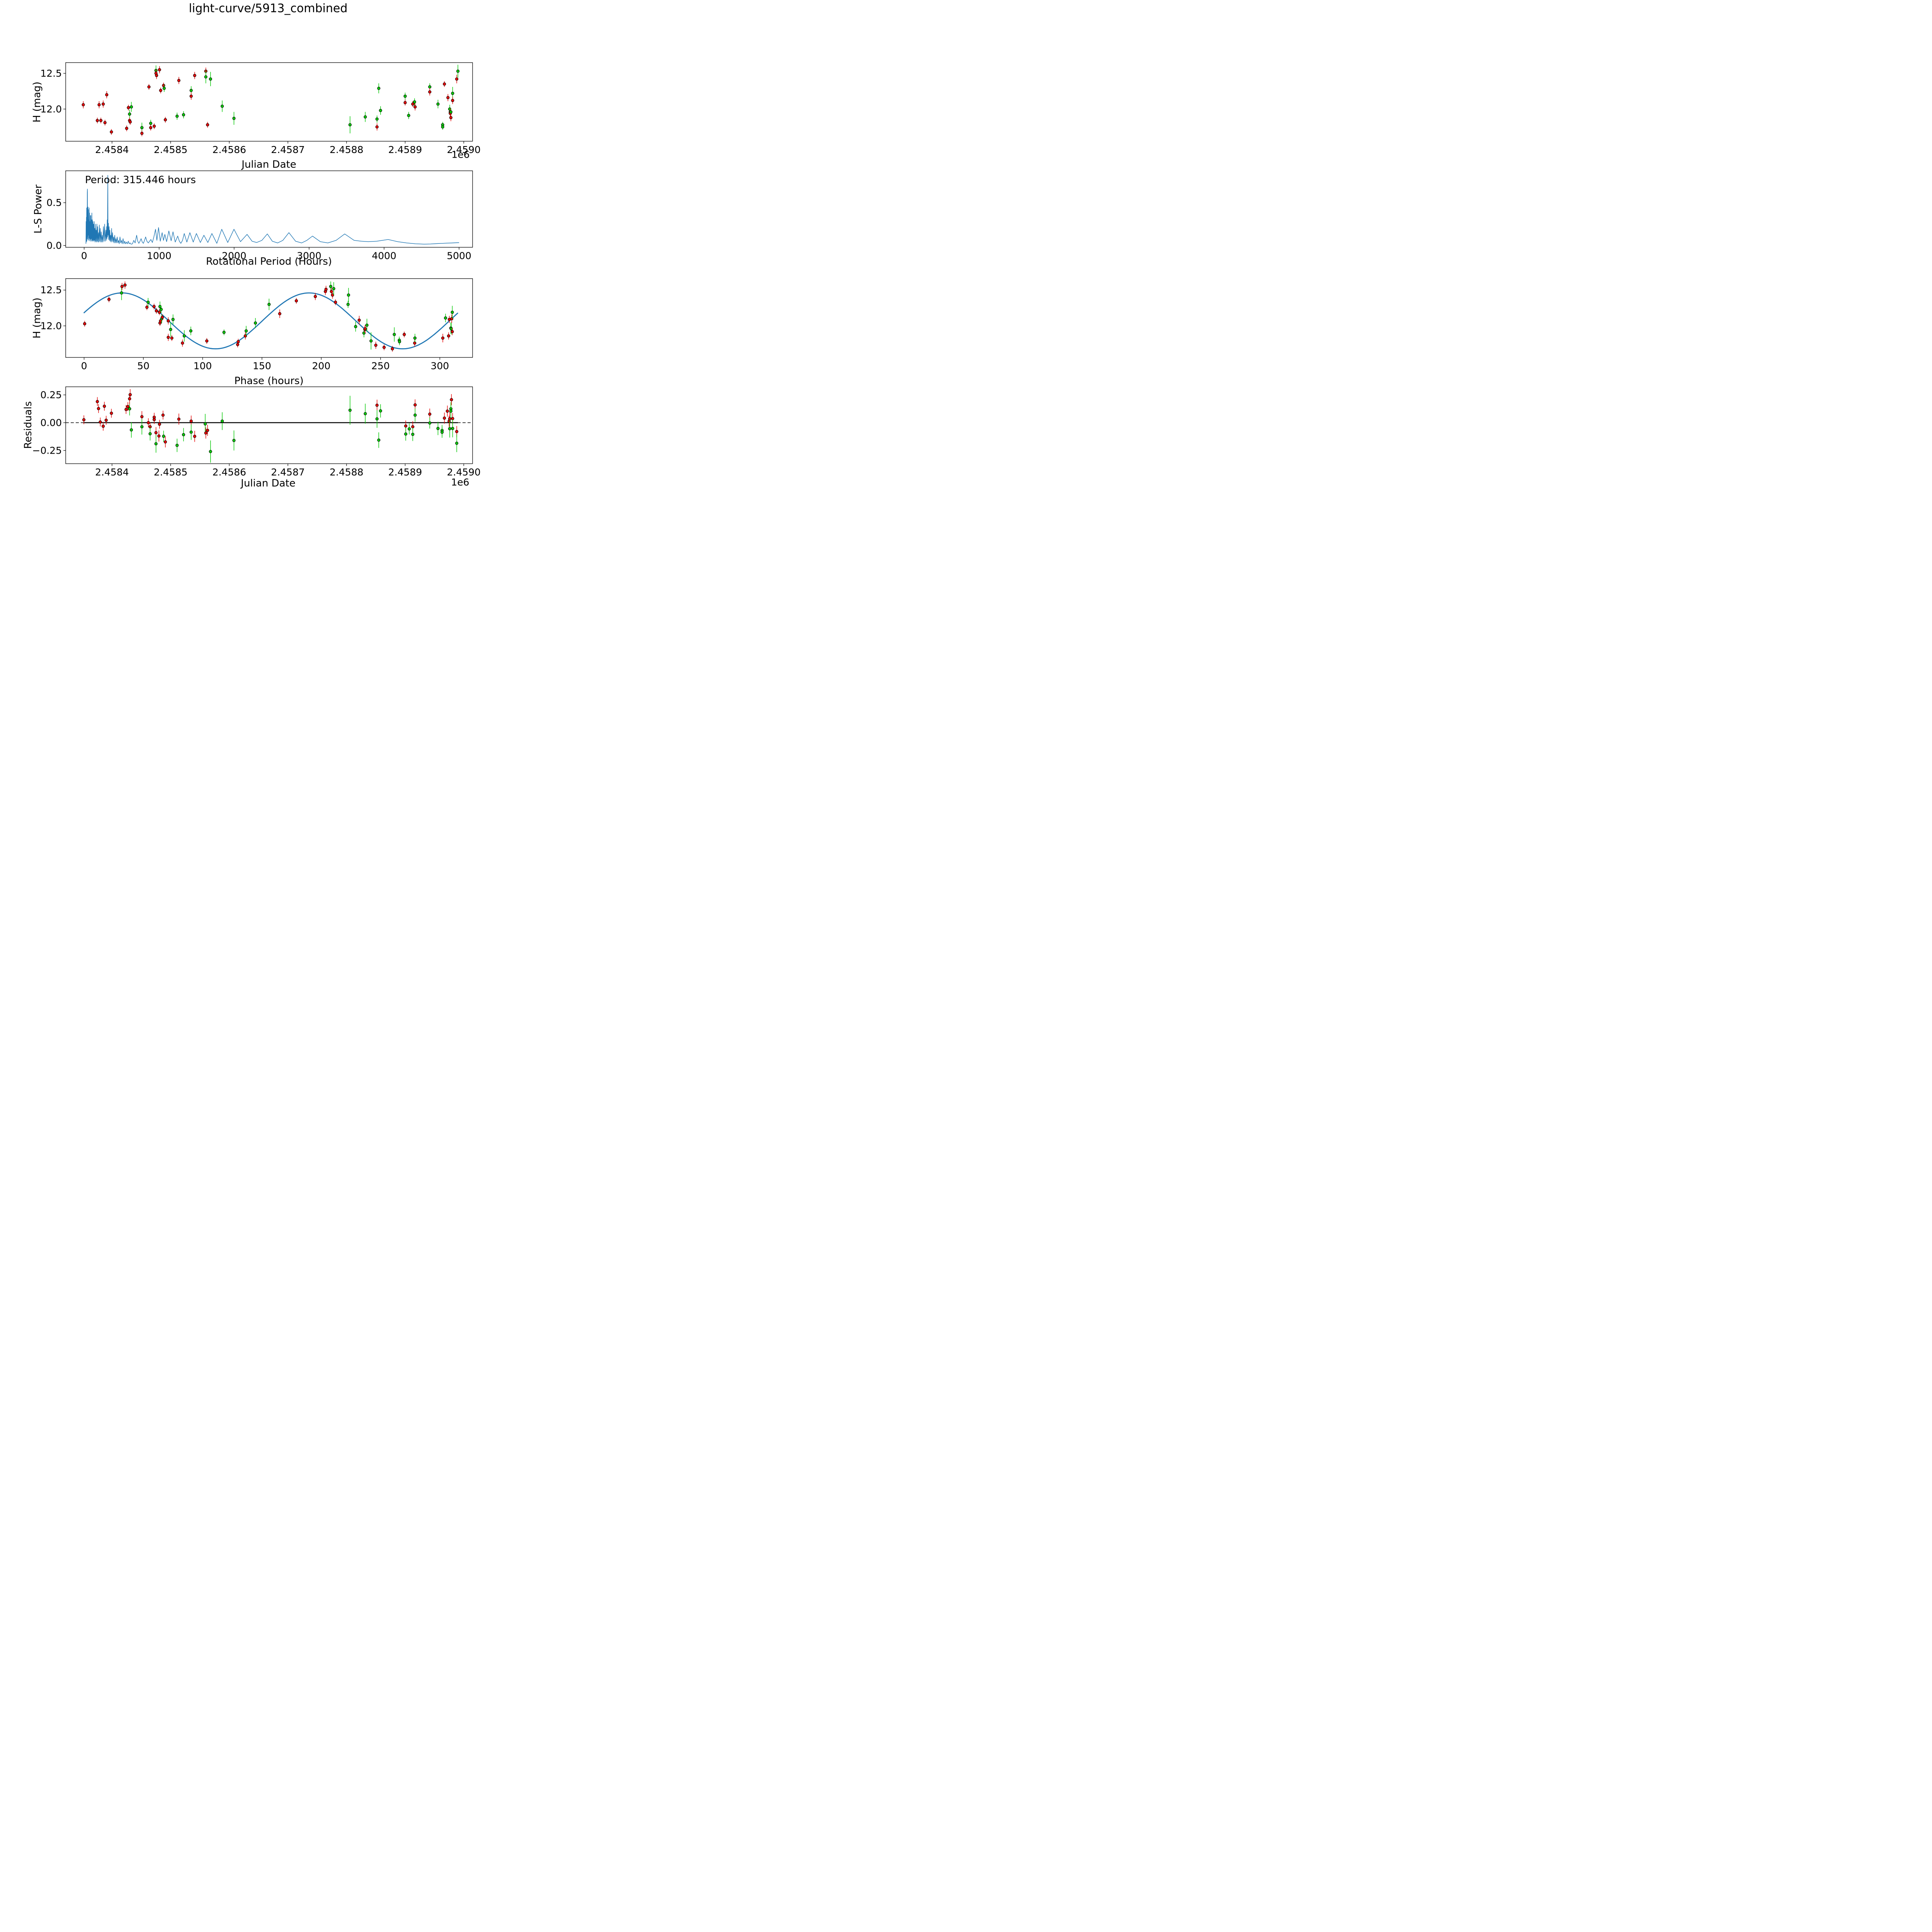 Image resolution: width=1932 pixels, height=1932 pixels. Describe the element at coordinates (51, 110) in the screenshot. I see `y-tick-label: 12.0` at that location.